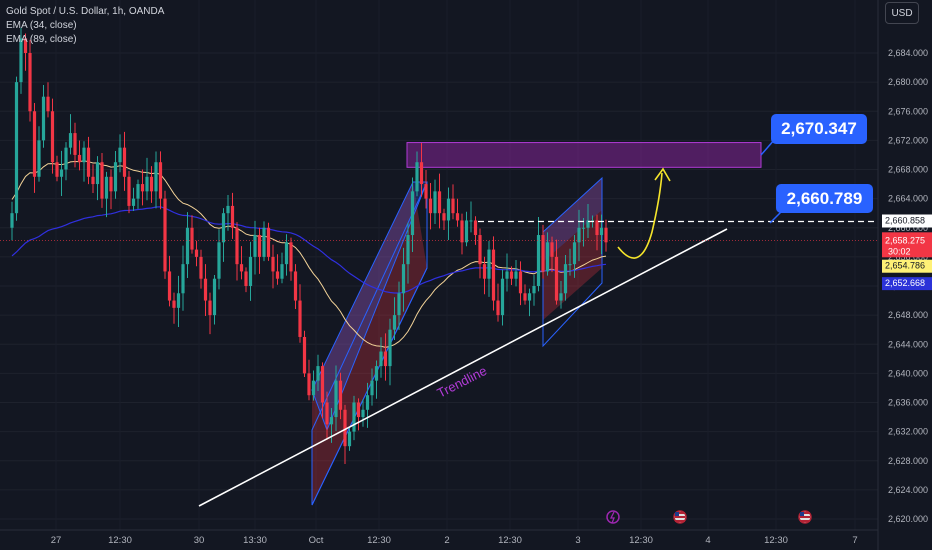 The image size is (932, 550). Describe the element at coordinates (577, 540) in the screenshot. I see `x-tick-label: 3` at that location.